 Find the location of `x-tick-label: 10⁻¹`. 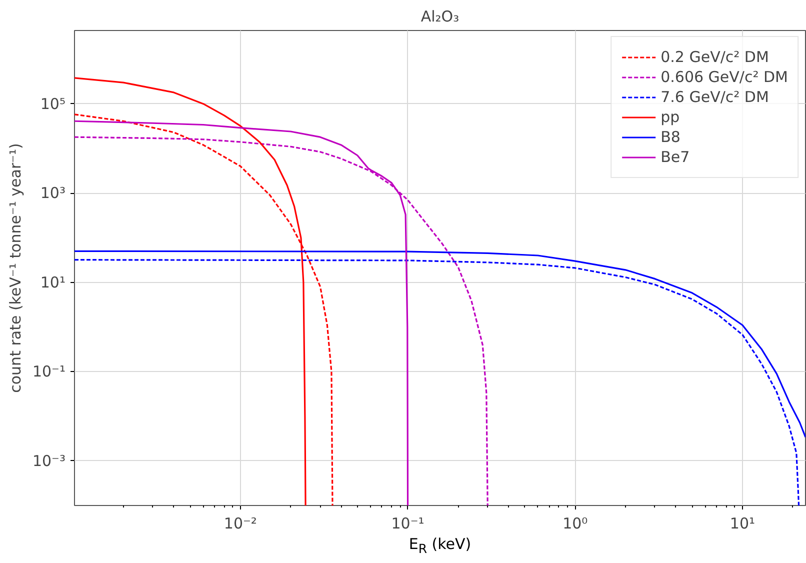

x-tick-label: 10⁻¹ is located at coordinates (407, 523).